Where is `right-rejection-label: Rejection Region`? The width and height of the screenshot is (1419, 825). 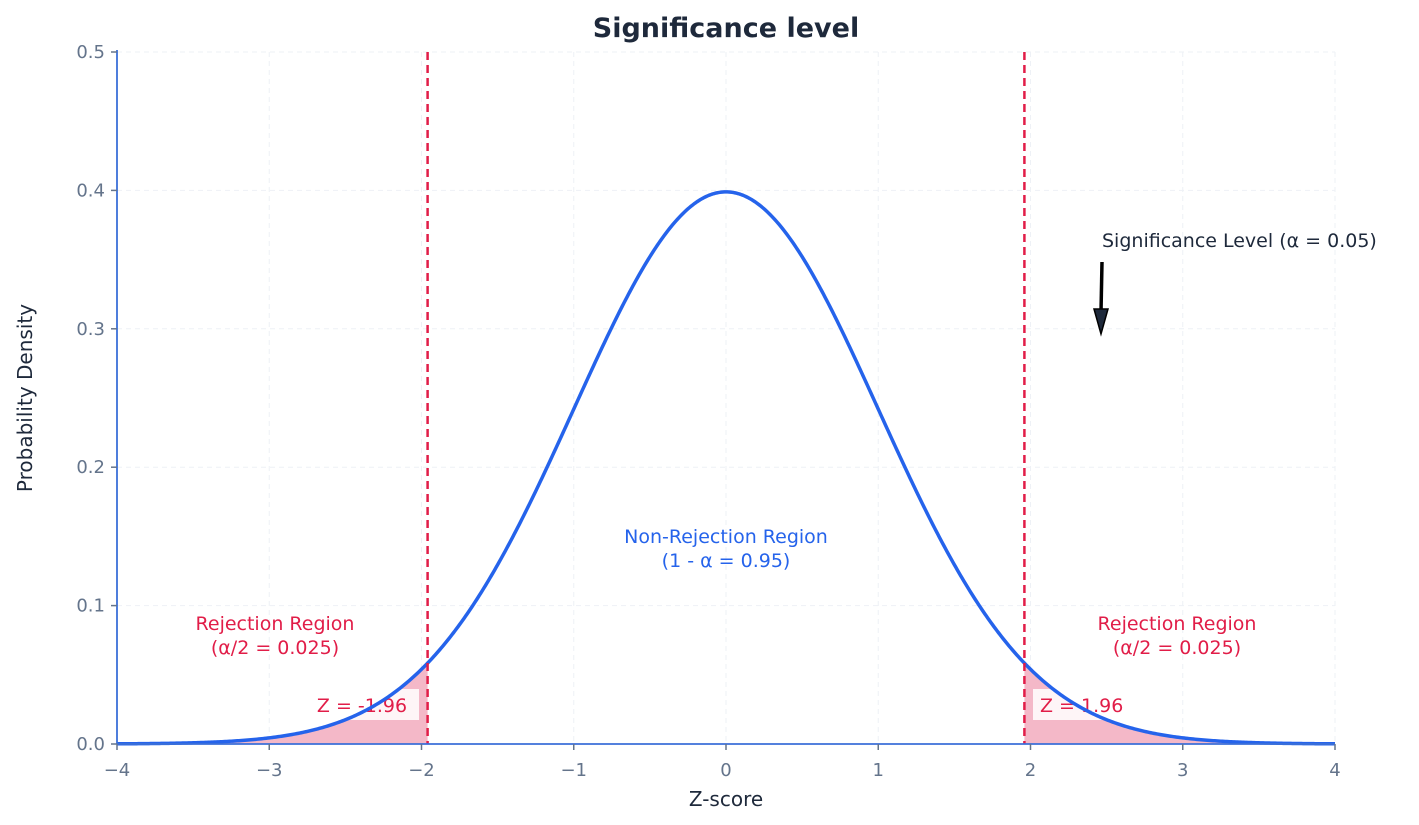 right-rejection-label: Rejection Region is located at coordinates (1177, 624).